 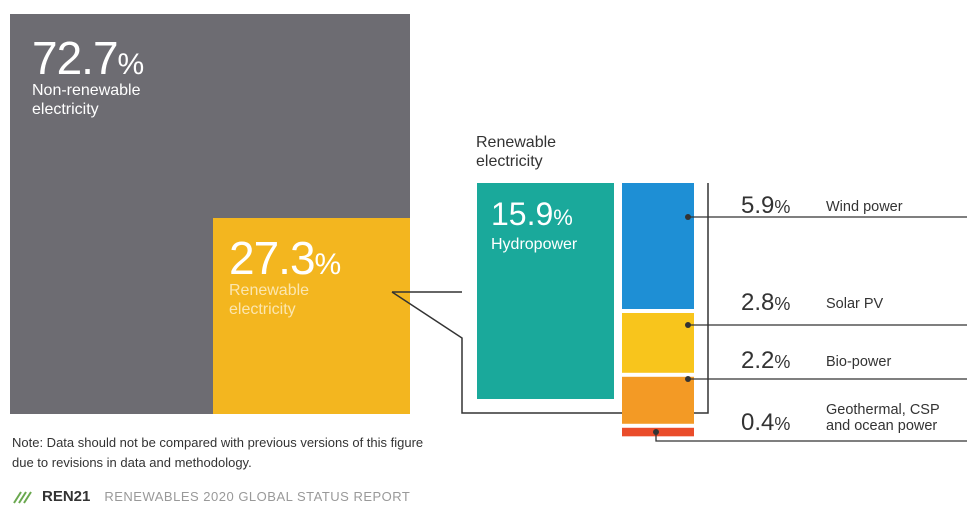 I want to click on report-title: RENEWABLES 2020 GLOBAL STATUS REPORT, so click(x=257, y=496).